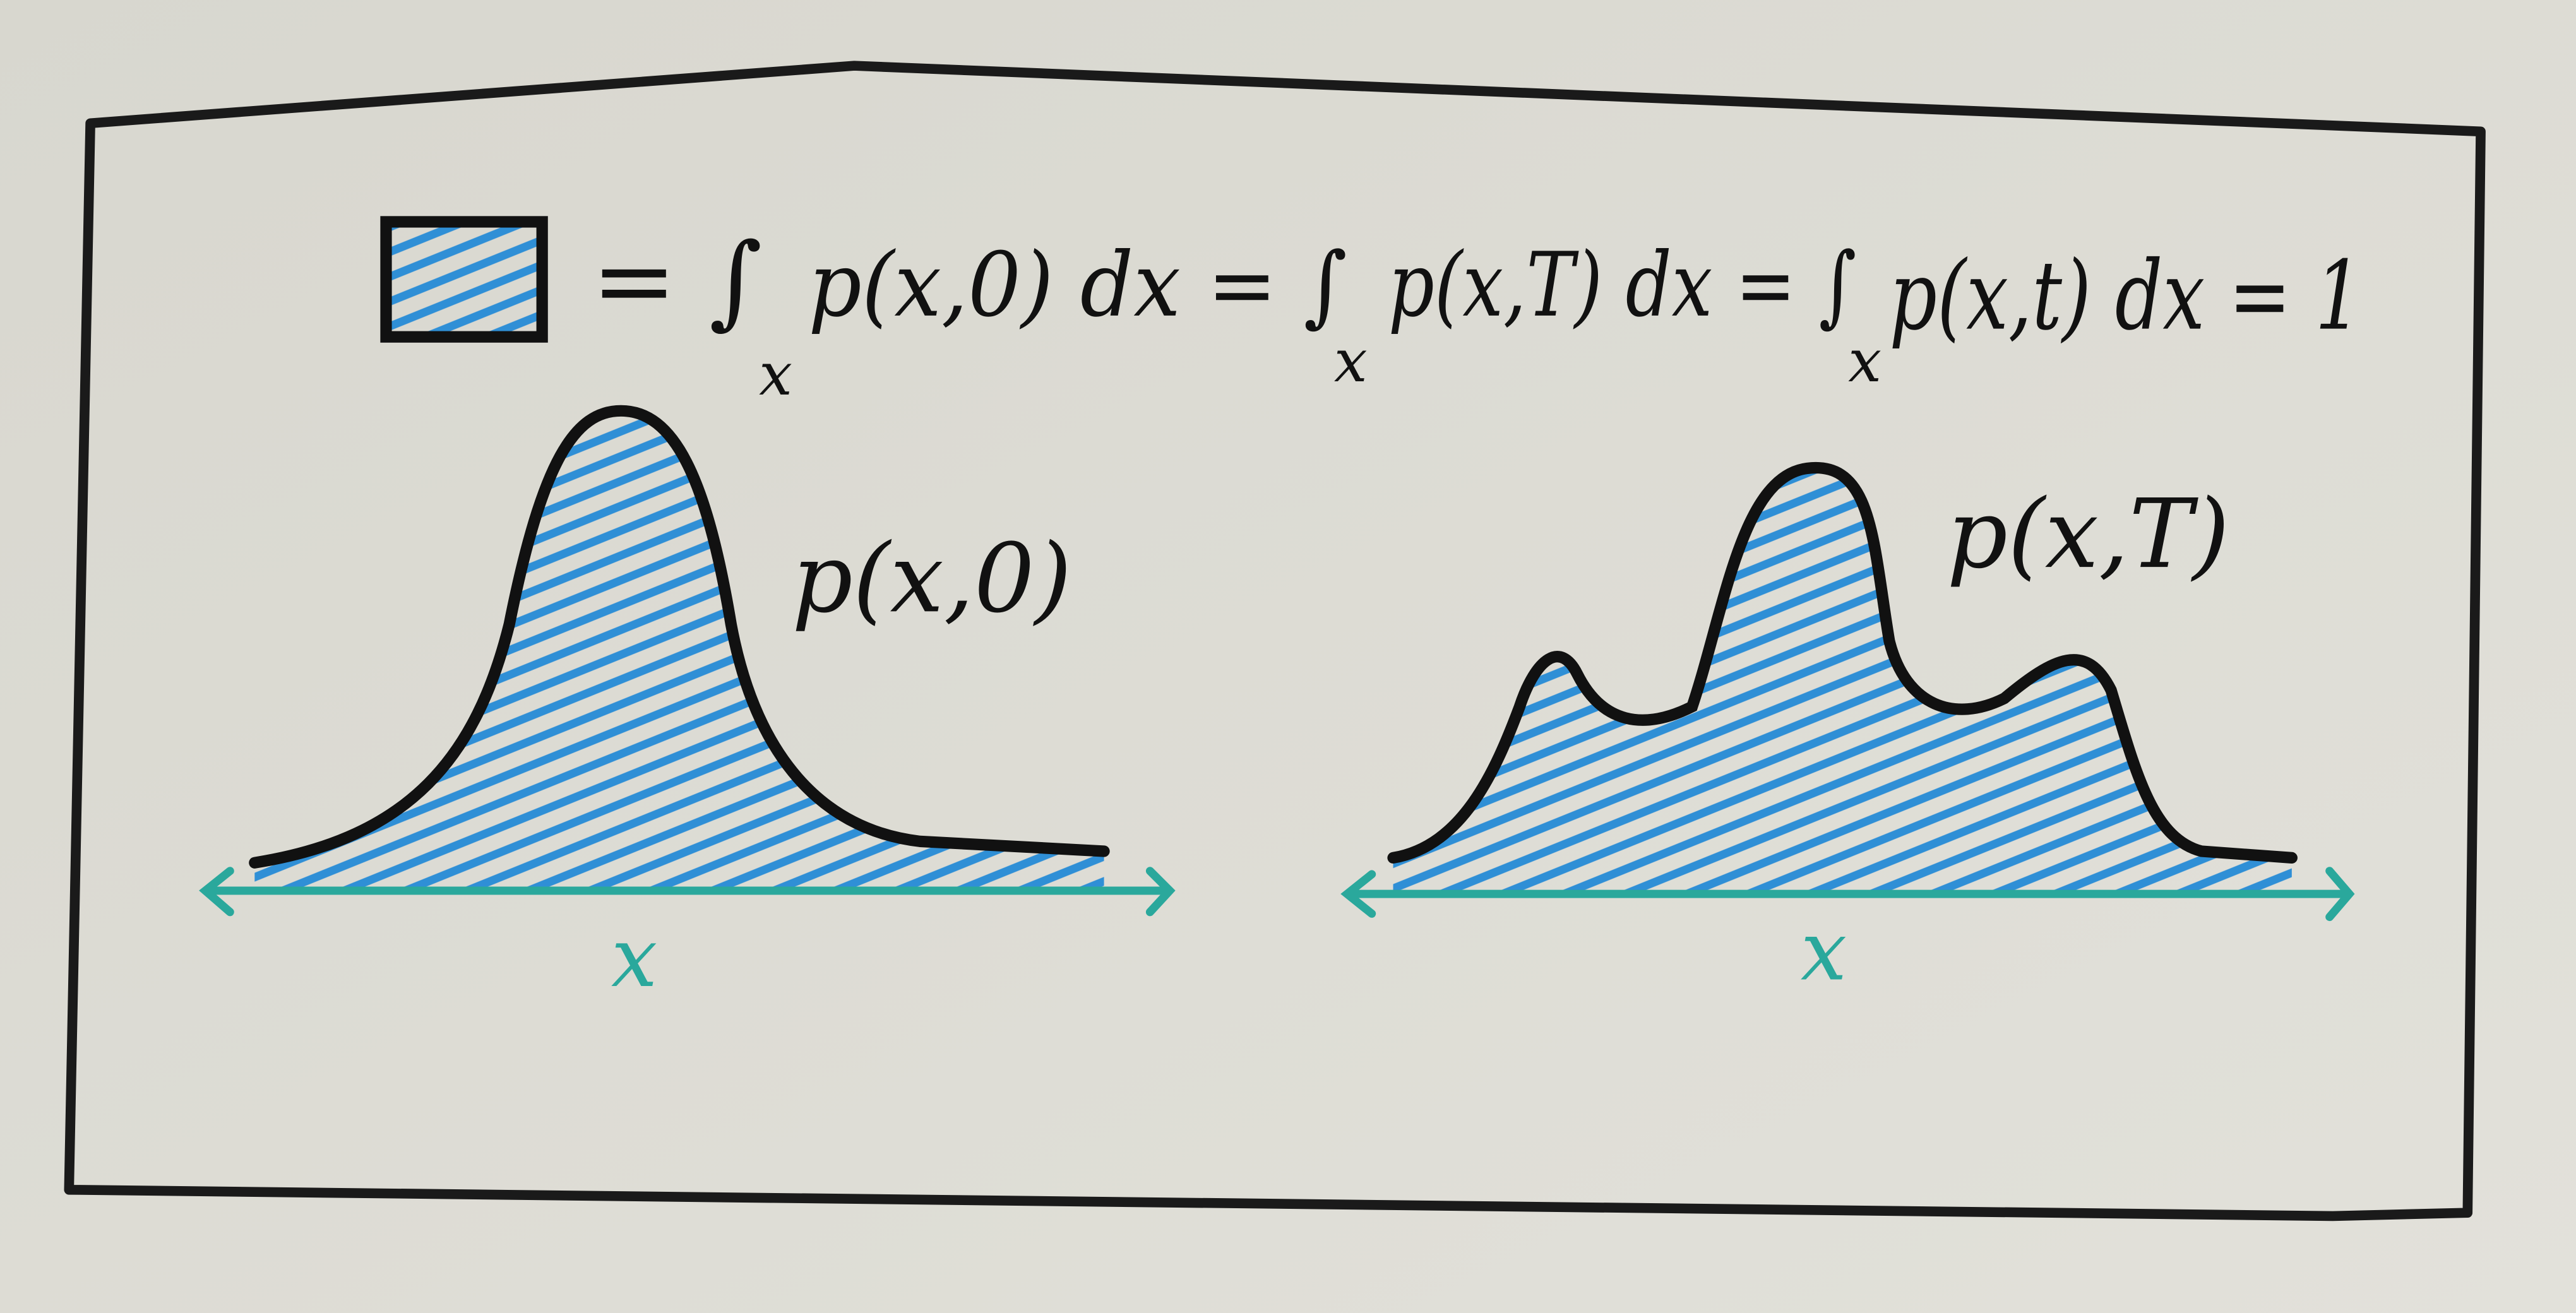  What do you see at coordinates (464, 279) in the screenshot?
I see `area-symbol` at bounding box center [464, 279].